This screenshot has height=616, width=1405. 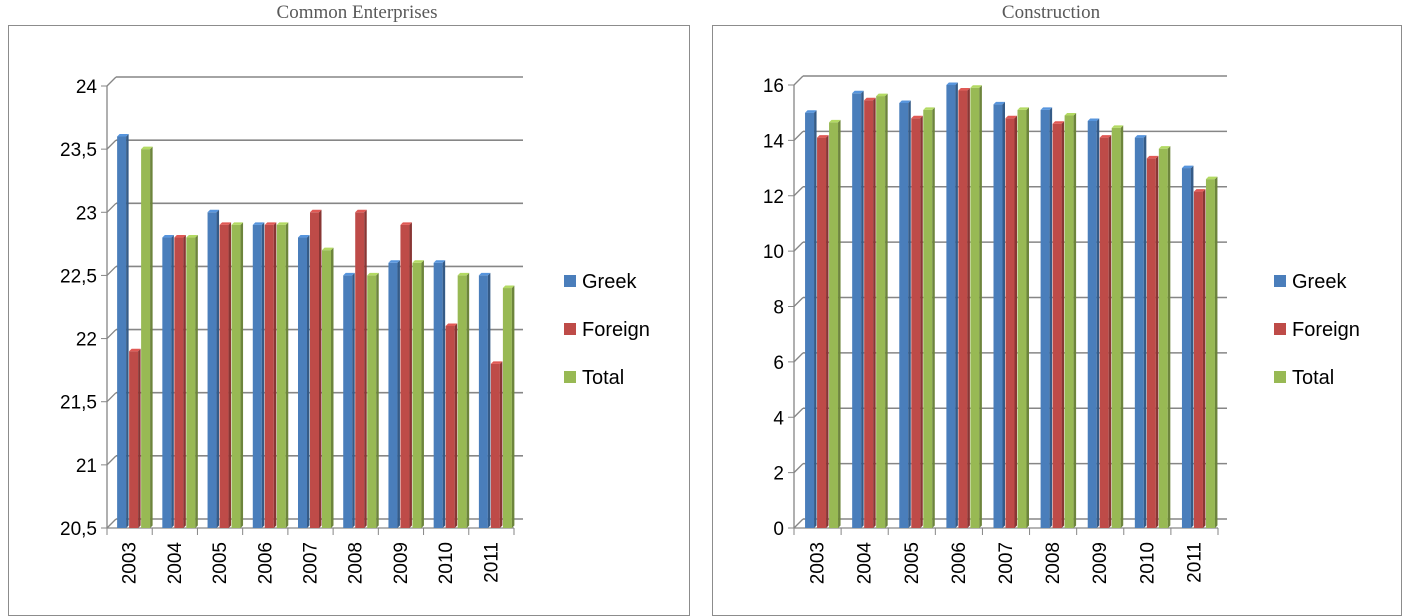 What do you see at coordinates (1163, 338) in the screenshot?
I see `bar-total-2010` at bounding box center [1163, 338].